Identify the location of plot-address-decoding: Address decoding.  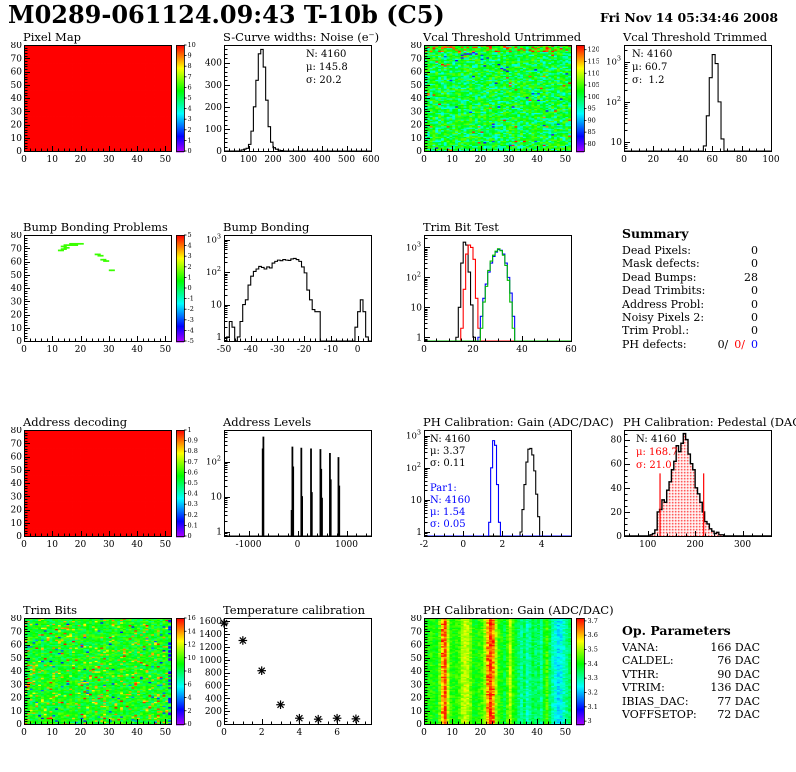
(99, 486).